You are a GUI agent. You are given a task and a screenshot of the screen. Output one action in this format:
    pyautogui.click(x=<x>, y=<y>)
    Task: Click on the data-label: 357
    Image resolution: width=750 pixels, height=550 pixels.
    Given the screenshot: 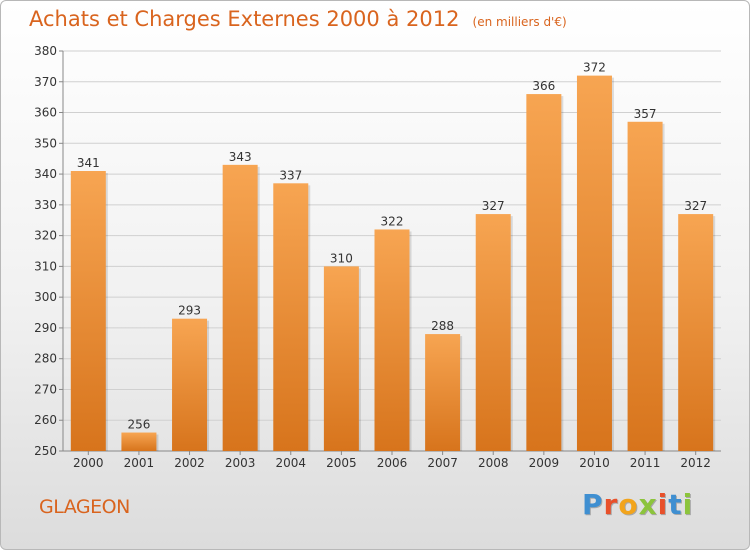 What is the action you would take?
    pyautogui.click(x=645, y=114)
    